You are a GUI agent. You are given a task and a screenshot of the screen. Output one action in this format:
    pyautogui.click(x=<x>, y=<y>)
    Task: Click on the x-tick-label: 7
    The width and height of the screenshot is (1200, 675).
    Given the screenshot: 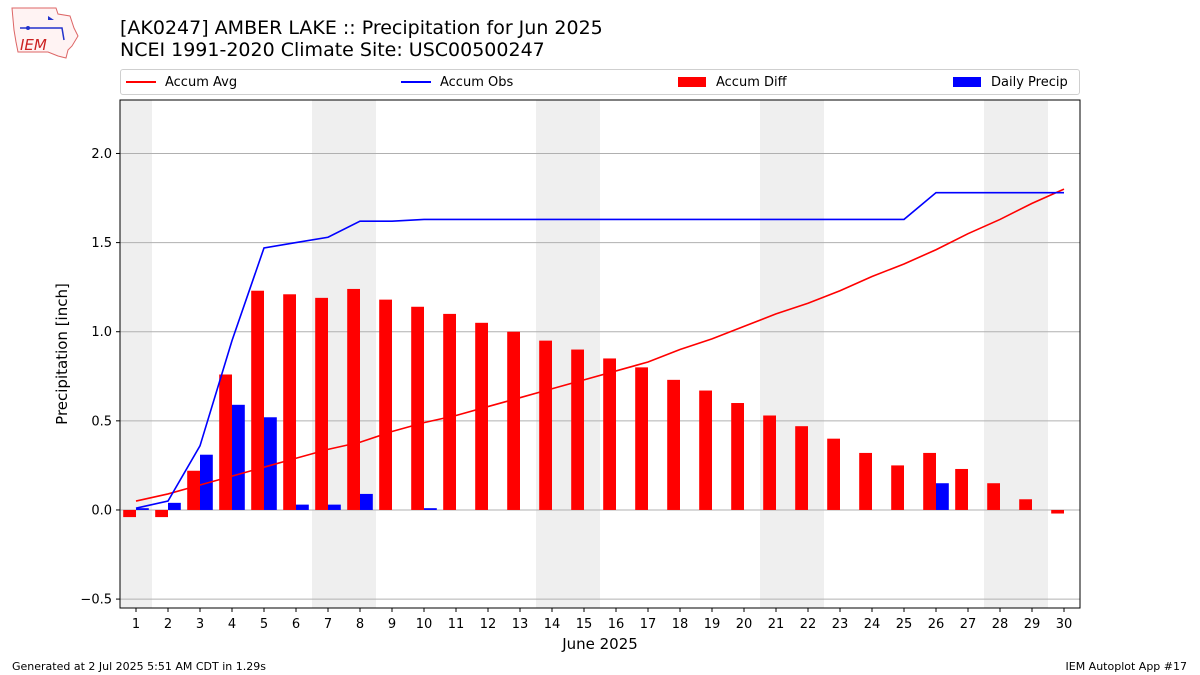 What is the action you would take?
    pyautogui.click(x=328, y=624)
    